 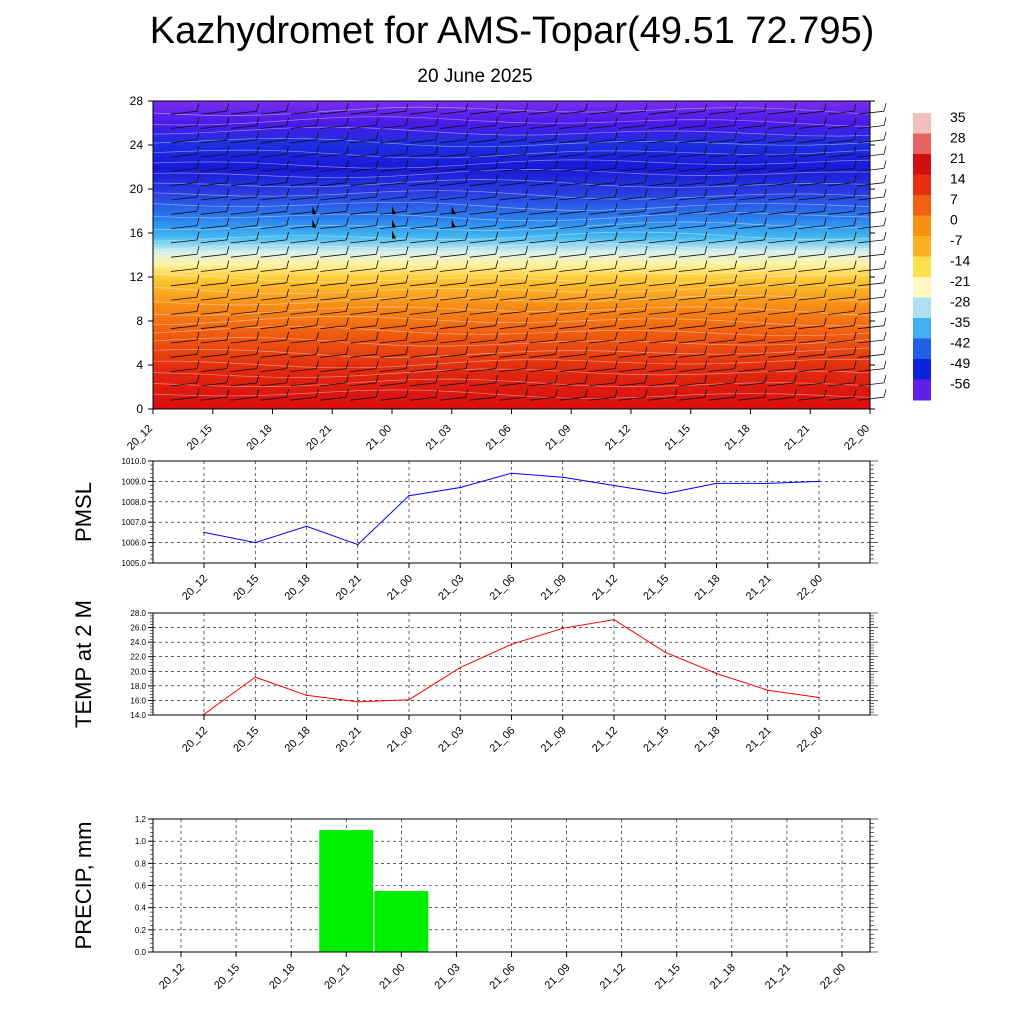 I want to click on panel-frame, so click(x=511, y=512).